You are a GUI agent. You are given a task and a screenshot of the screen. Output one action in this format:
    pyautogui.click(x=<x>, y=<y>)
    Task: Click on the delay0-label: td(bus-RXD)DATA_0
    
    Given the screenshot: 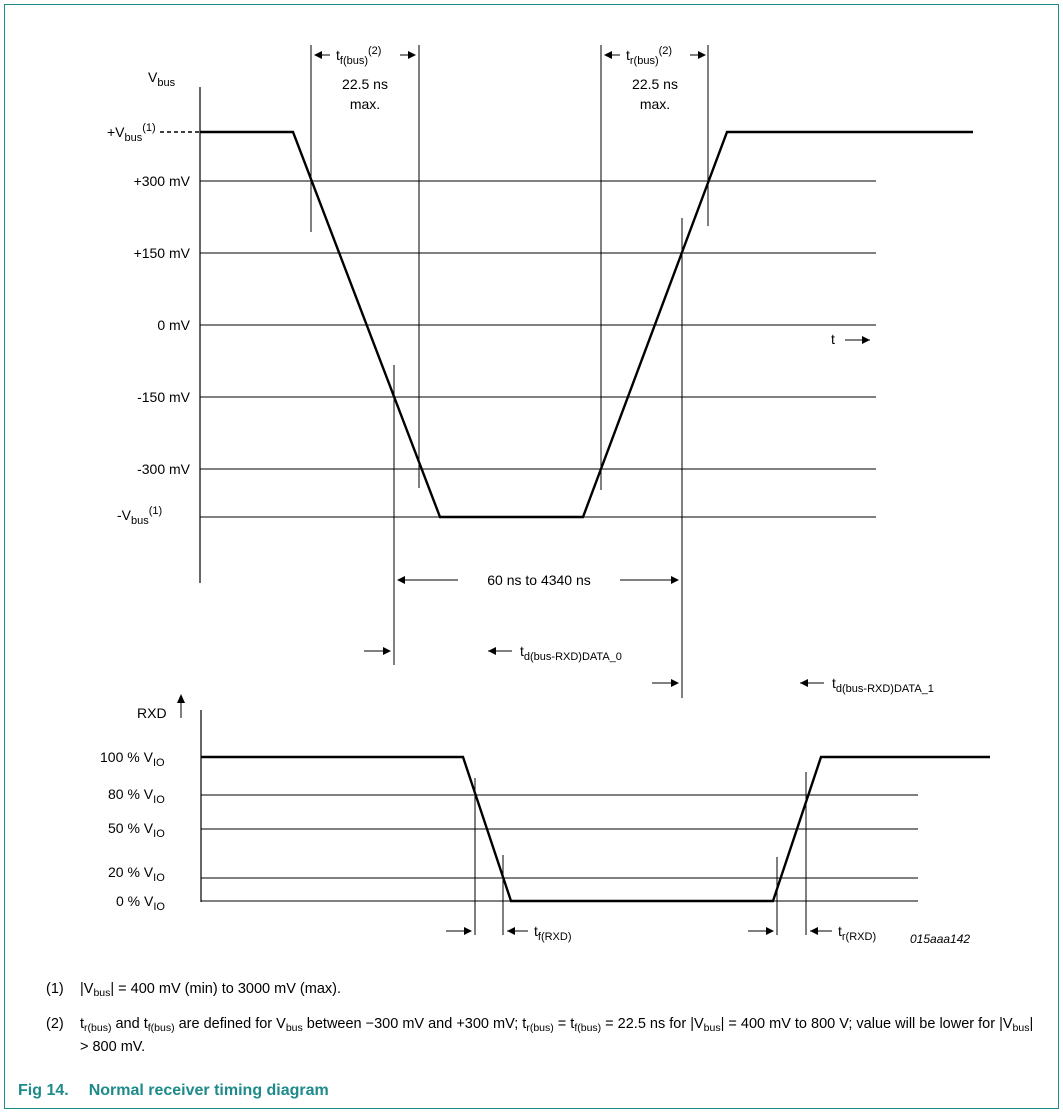 What is the action you would take?
    pyautogui.click(x=571, y=653)
    